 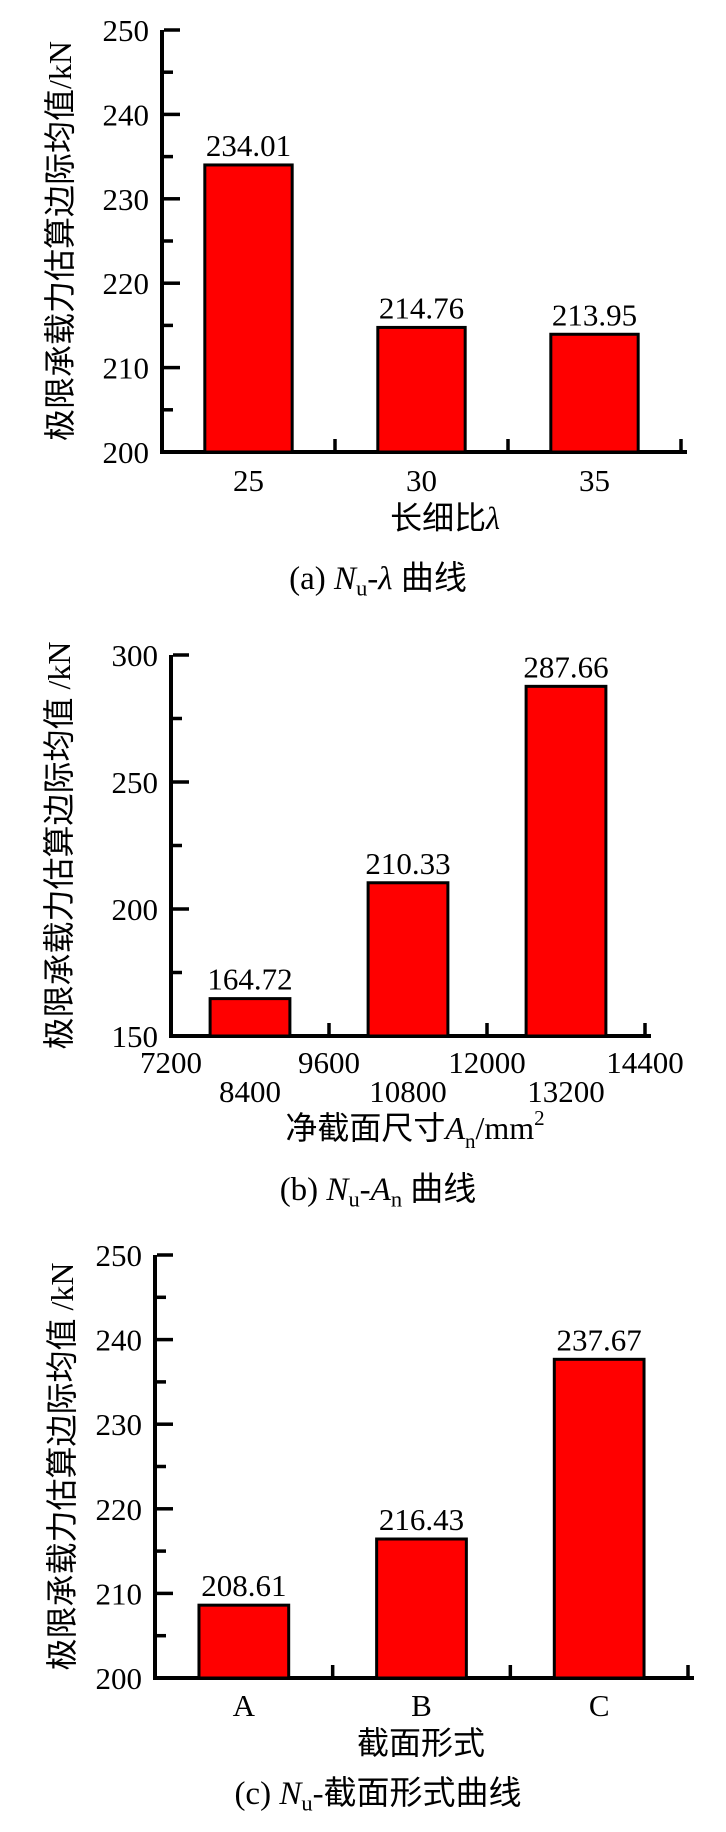 I want to click on bar-value-label: 213.95, so click(x=594, y=314).